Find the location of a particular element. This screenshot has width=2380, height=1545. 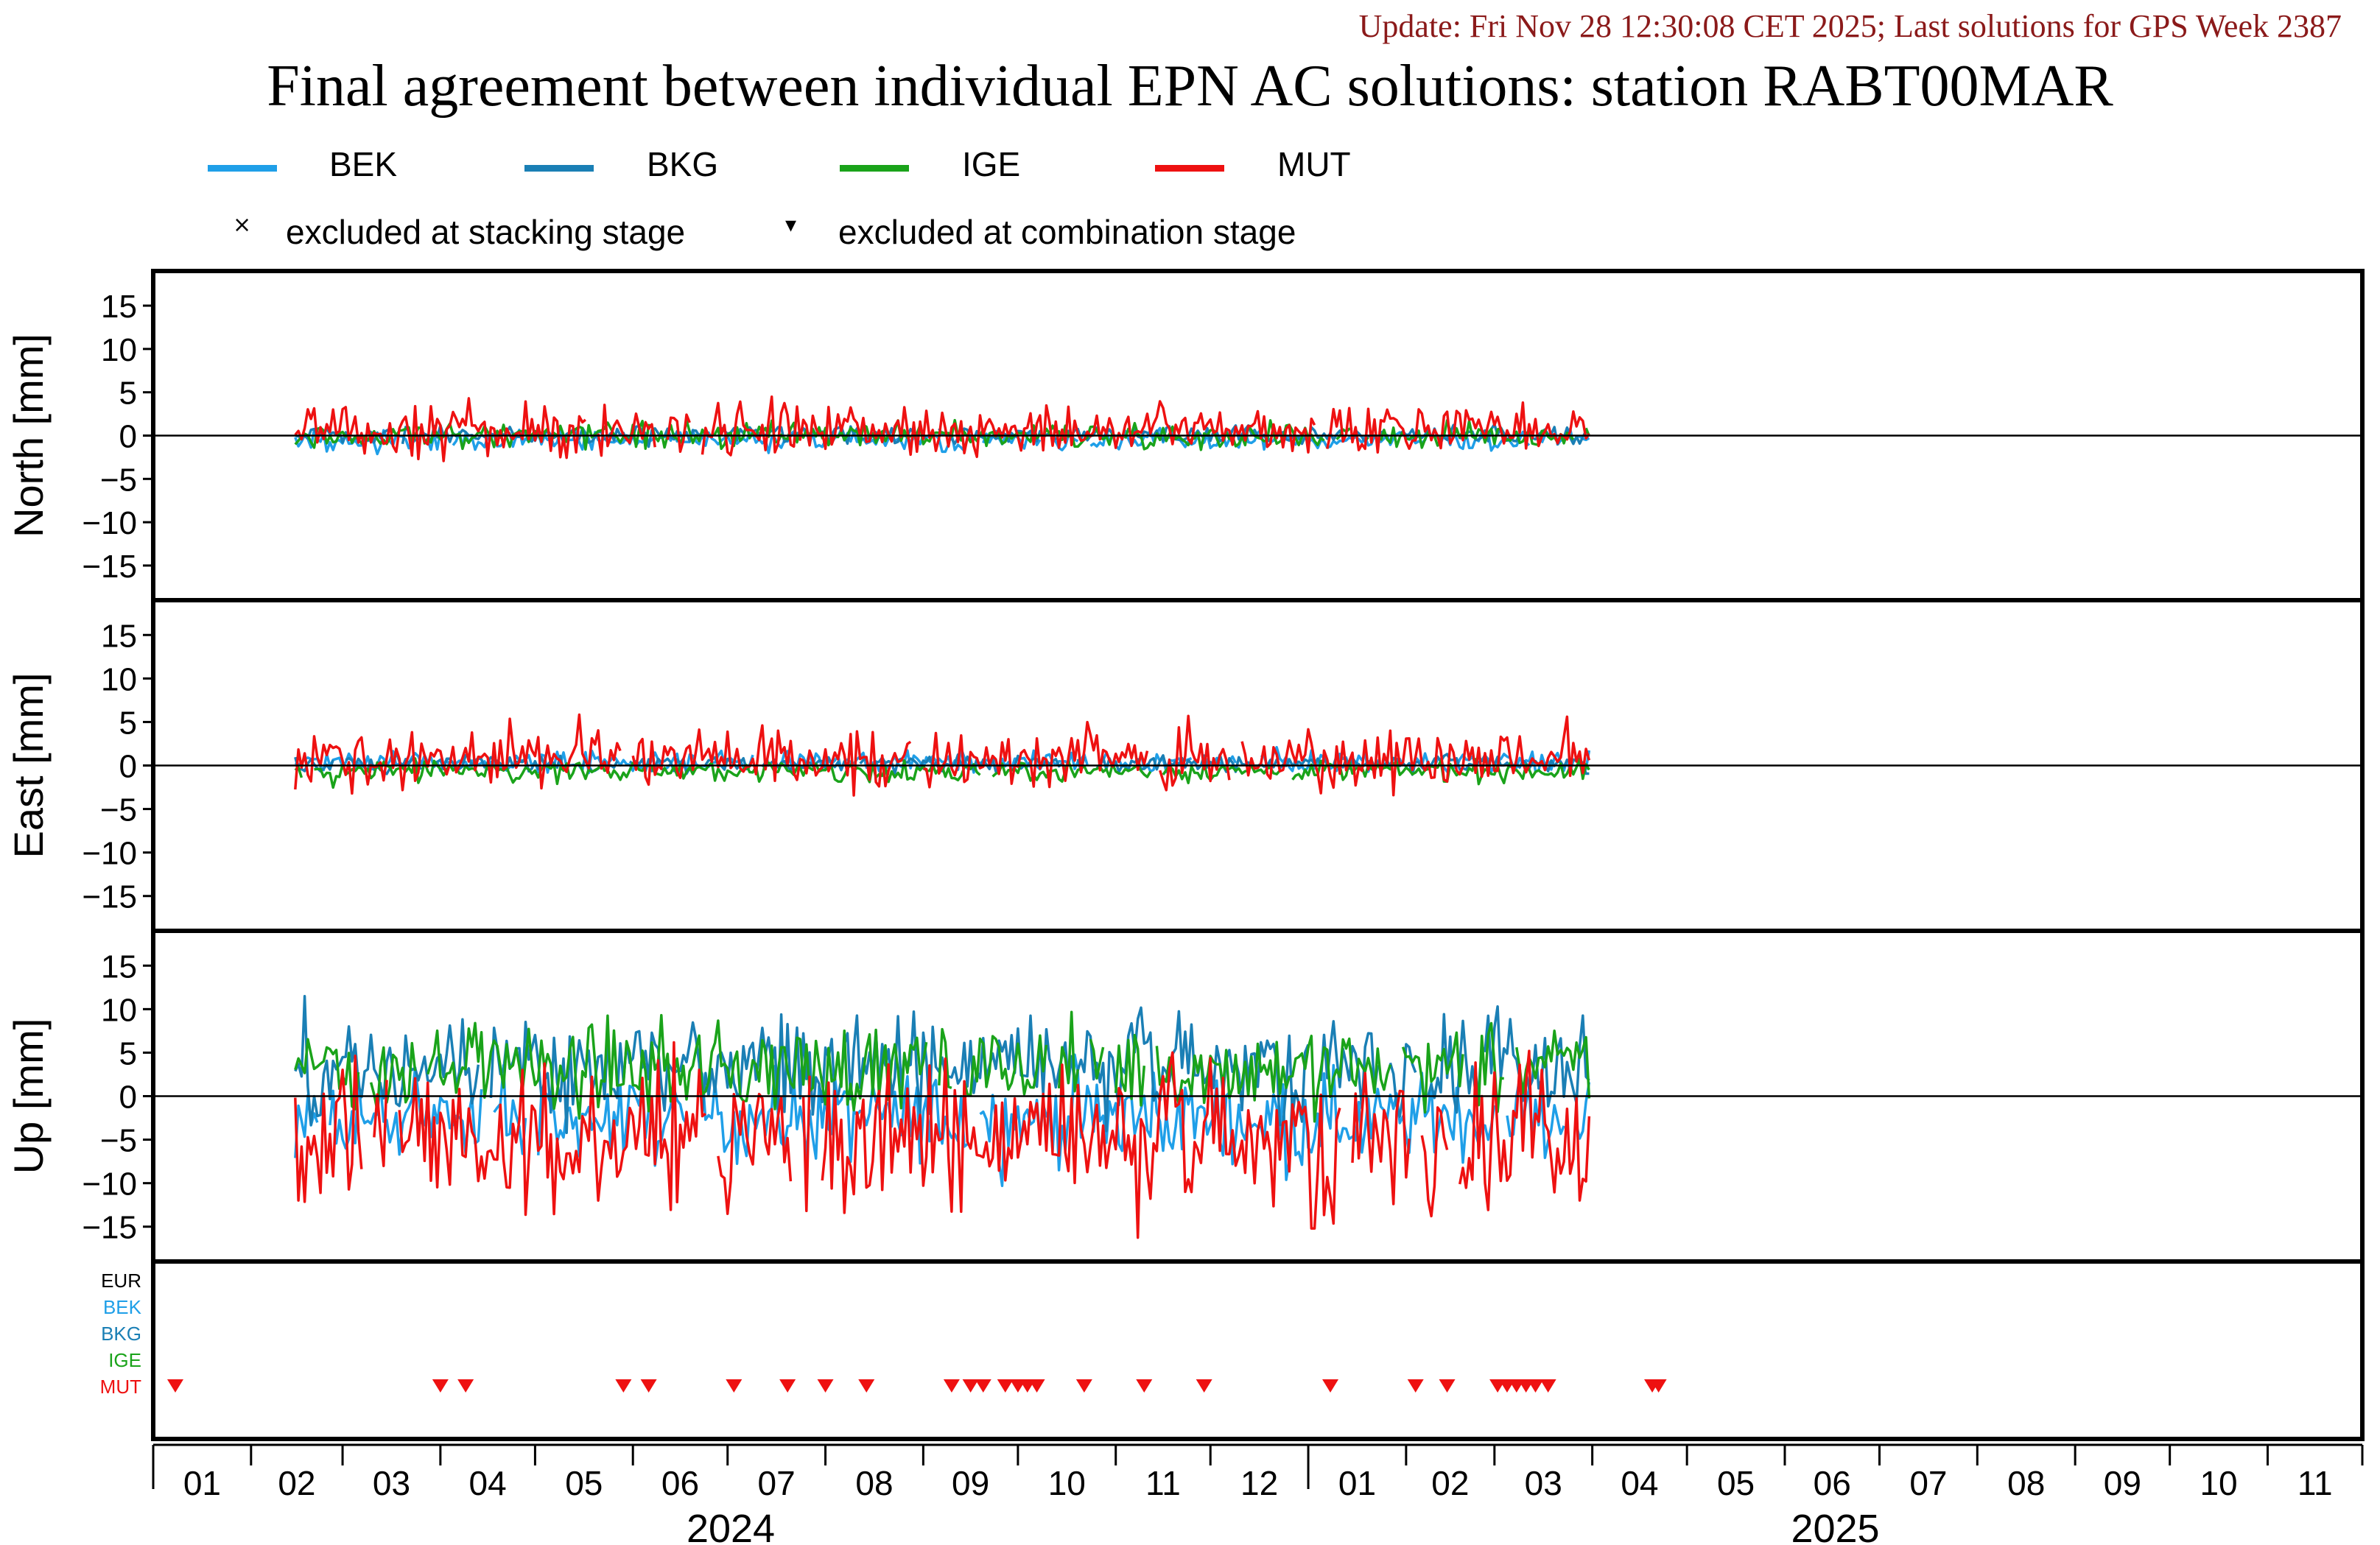

exclusion-row-label: BEK is located at coordinates (122, 1307).